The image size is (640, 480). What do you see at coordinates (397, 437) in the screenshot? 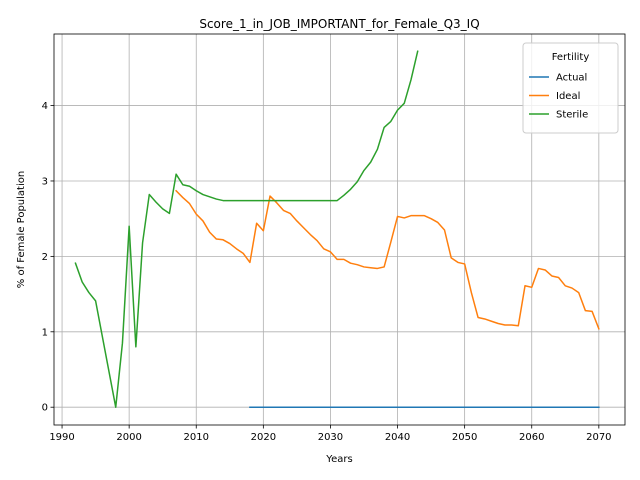
I see `x-tick-label: 2040` at bounding box center [397, 437].